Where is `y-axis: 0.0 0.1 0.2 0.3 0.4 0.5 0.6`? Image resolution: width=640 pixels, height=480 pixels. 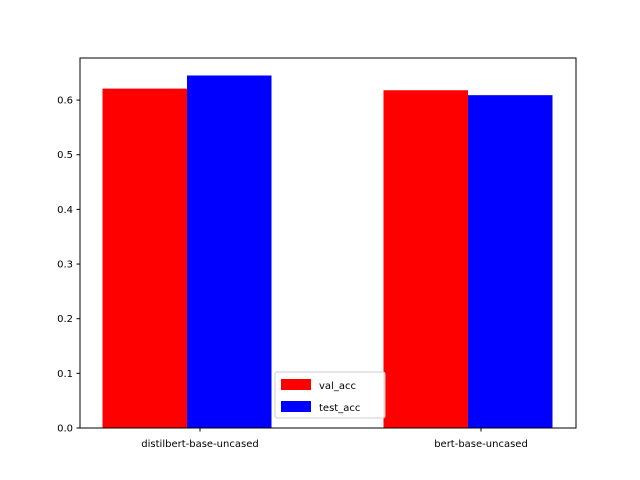 y-axis: 0.0 0.1 0.2 0.3 0.4 0.5 0.6 is located at coordinates (68, 265).